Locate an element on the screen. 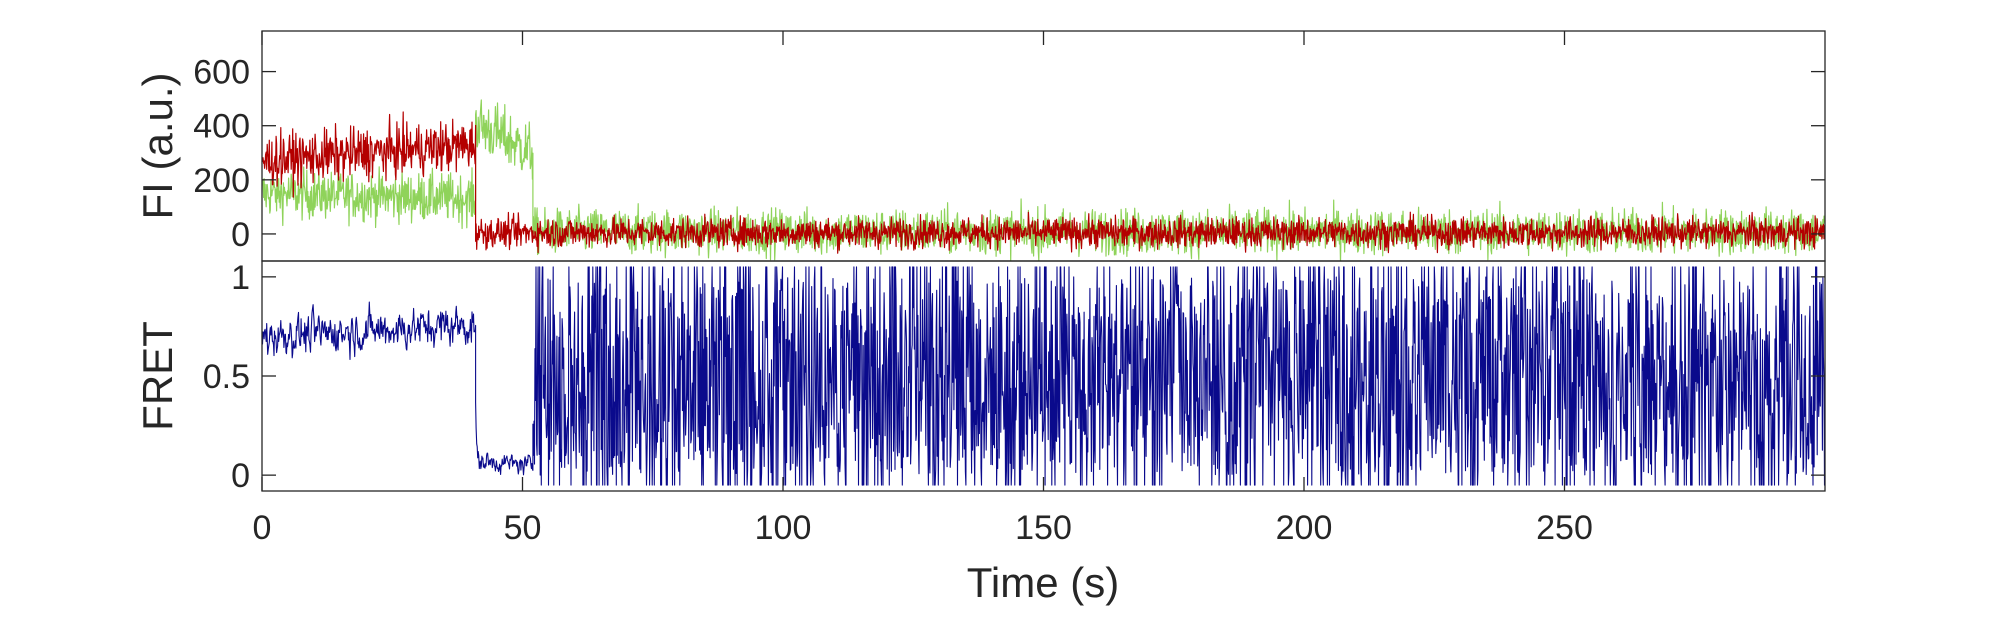  fret-y-tick-label: 1 is located at coordinates (240, 278).